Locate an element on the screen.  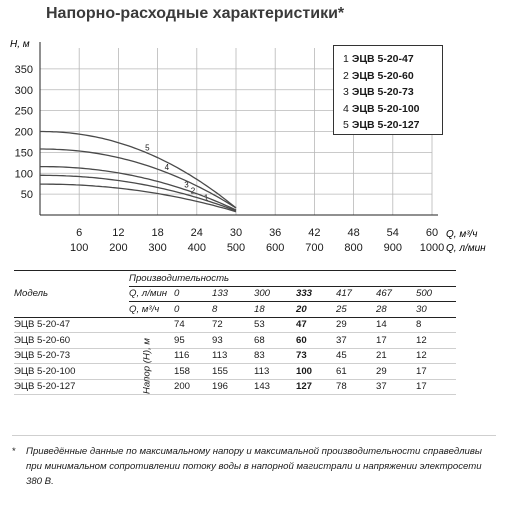
legend-item: 4 ЭЦВ 5-20-100 is located at coordinates (392, 109).